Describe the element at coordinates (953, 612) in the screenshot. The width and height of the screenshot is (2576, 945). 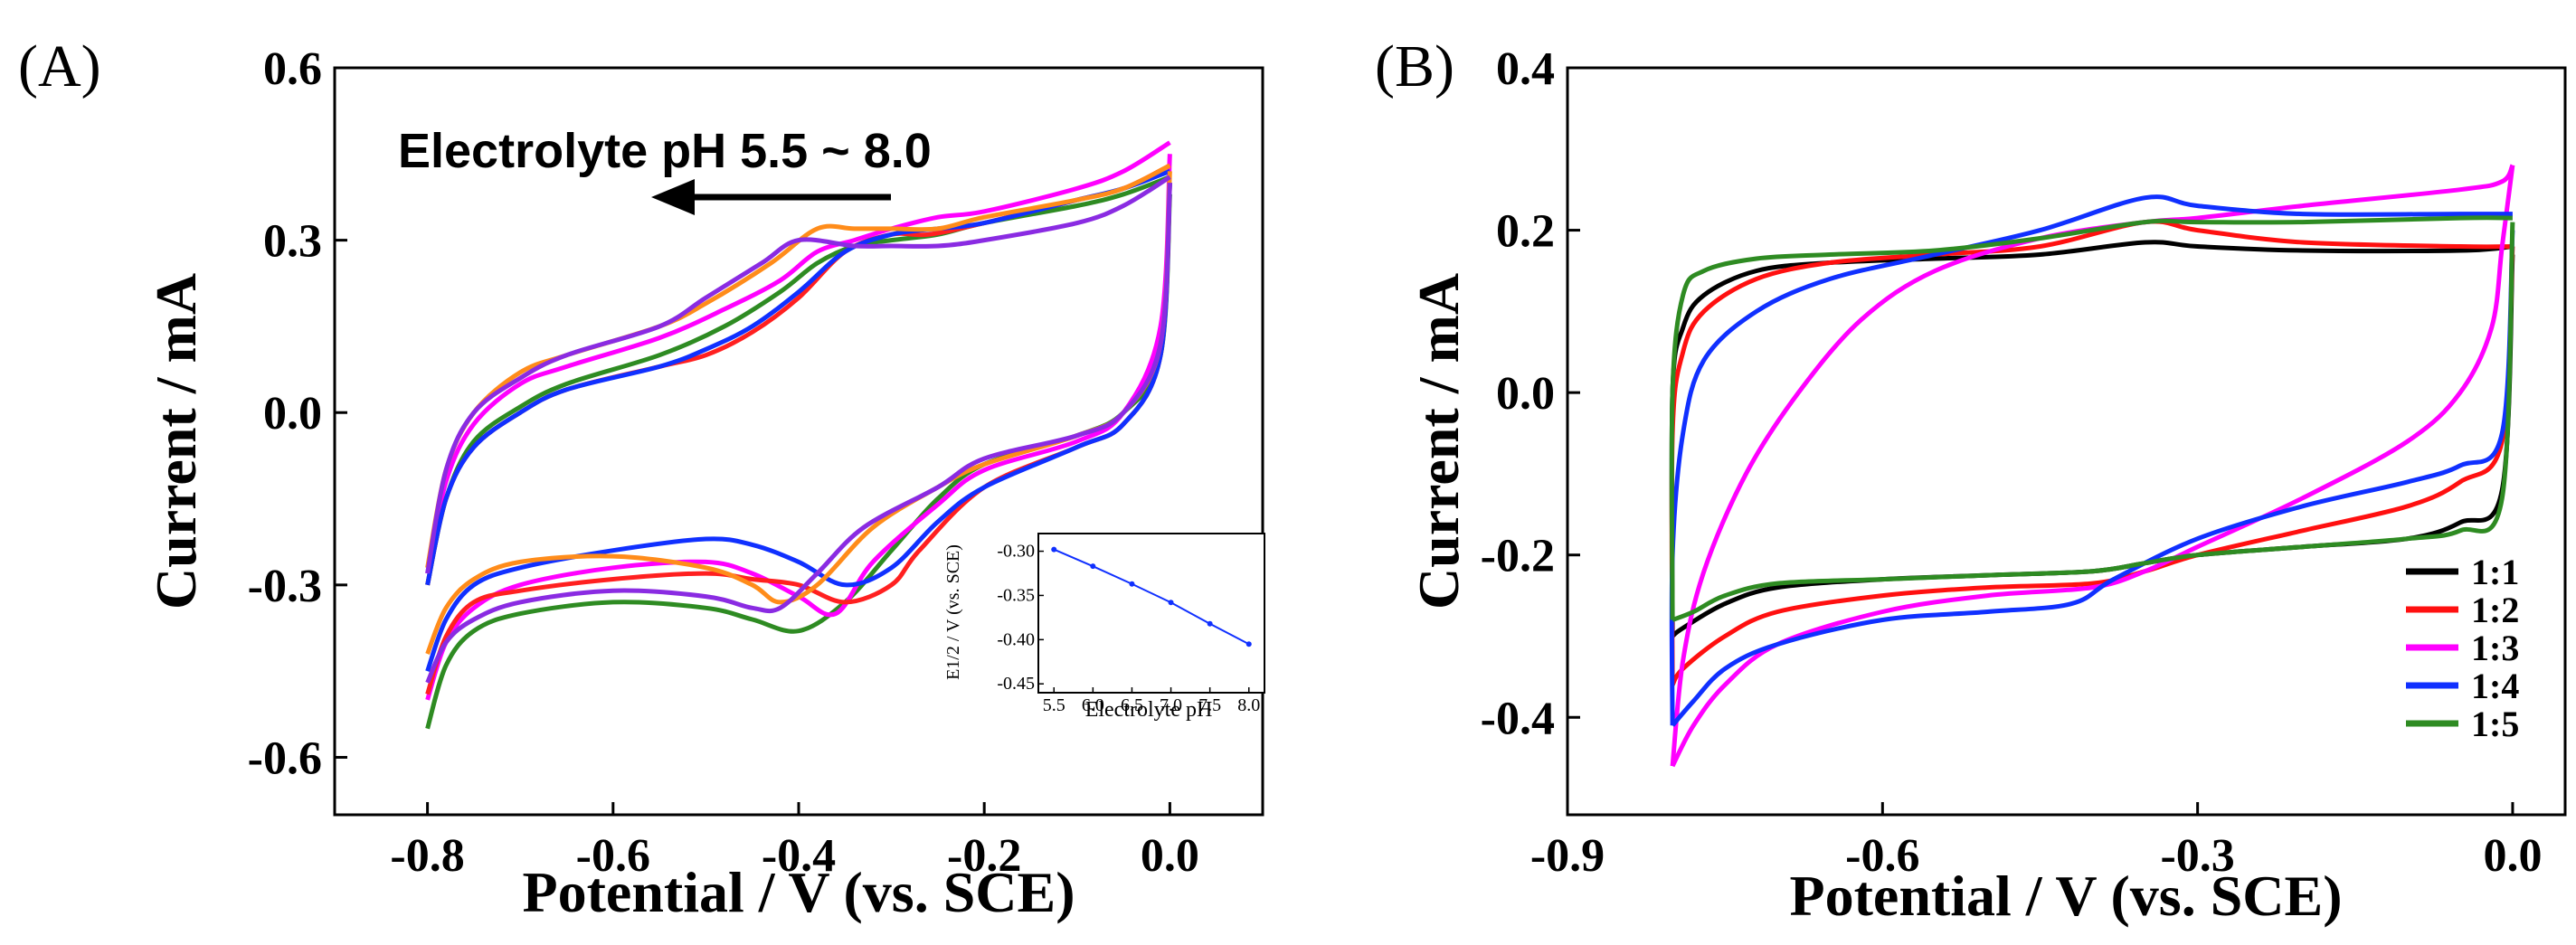
I see `inset-y-axis-label: E1/2 / V (vs. SCE)` at that location.